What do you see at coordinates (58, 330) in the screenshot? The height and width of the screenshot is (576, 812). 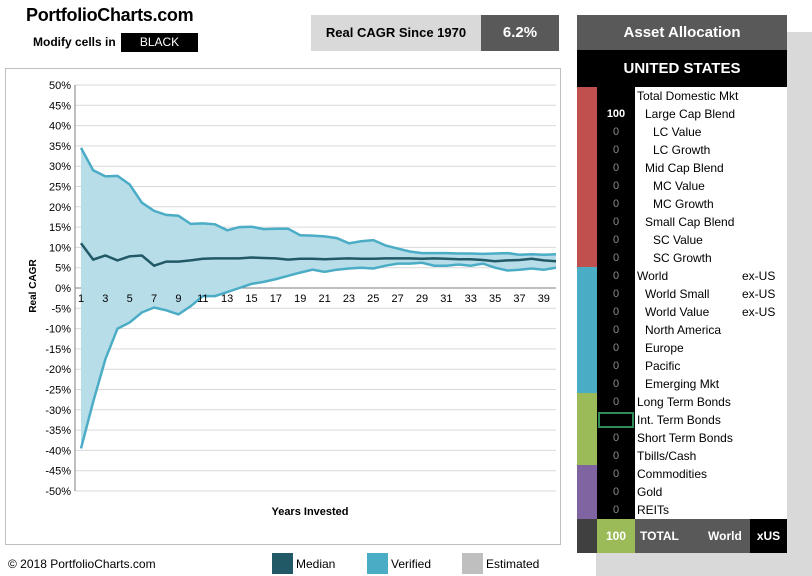 I see `y-tick-label: -10%` at bounding box center [58, 330].